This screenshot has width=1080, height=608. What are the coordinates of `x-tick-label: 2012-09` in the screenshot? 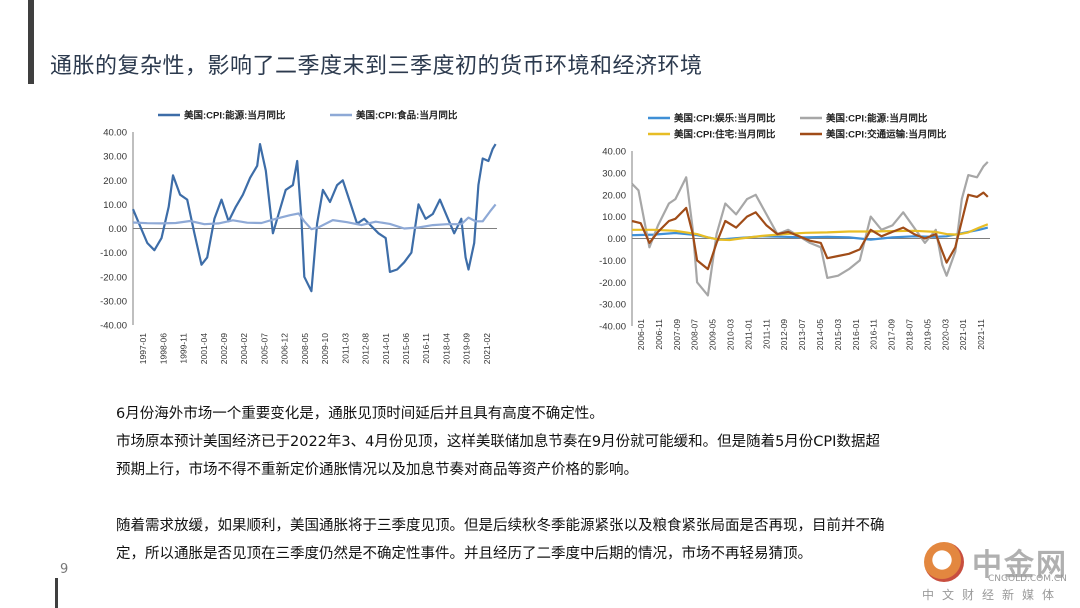 It's located at (784, 334).